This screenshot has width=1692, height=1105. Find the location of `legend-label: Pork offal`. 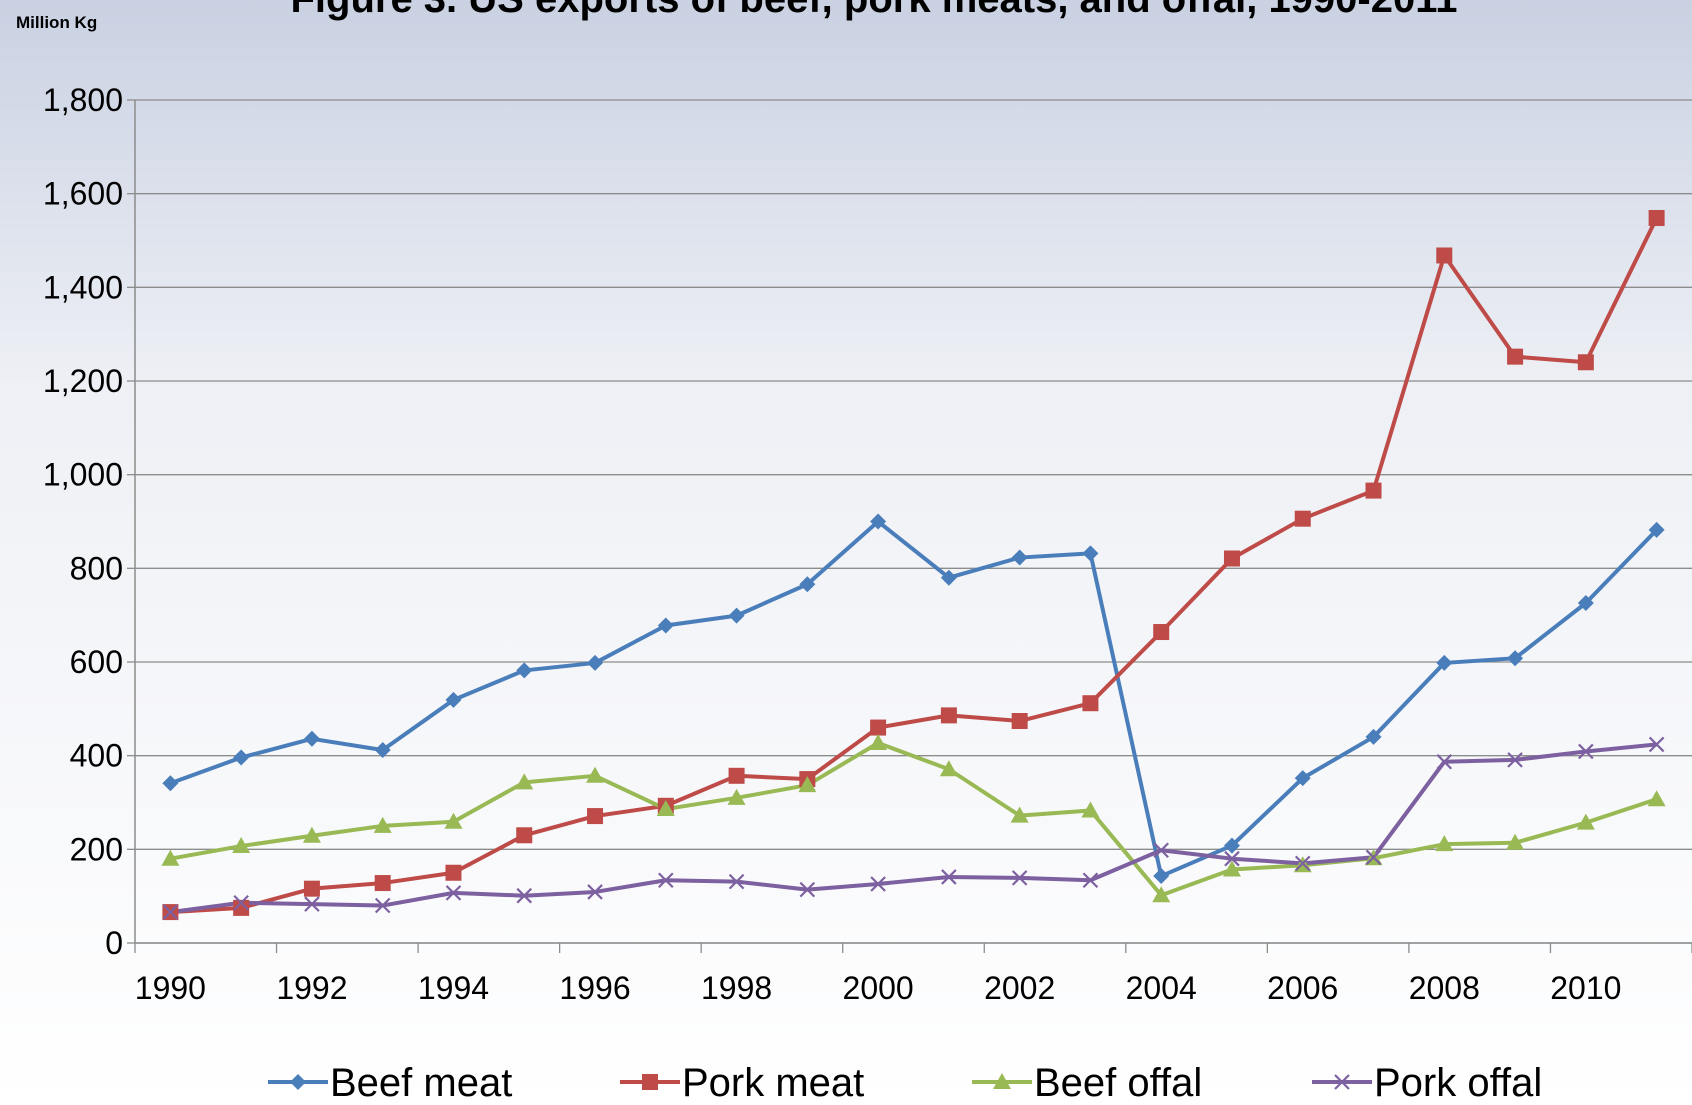

legend-label: Pork offal is located at coordinates (1458, 1083).